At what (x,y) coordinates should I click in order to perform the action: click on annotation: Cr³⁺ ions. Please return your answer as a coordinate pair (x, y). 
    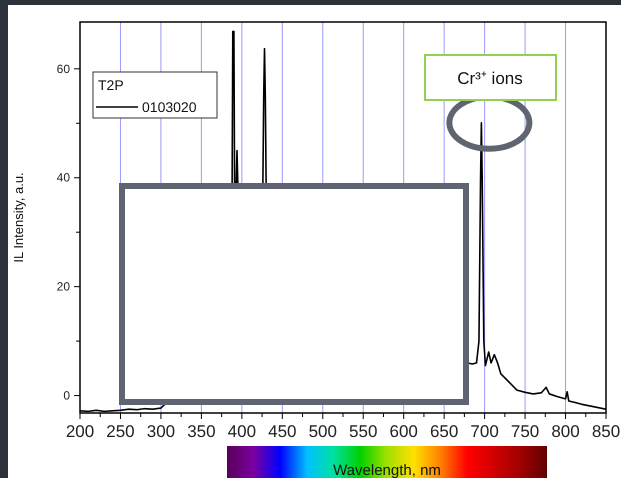
    Looking at the image, I should click on (490, 78).